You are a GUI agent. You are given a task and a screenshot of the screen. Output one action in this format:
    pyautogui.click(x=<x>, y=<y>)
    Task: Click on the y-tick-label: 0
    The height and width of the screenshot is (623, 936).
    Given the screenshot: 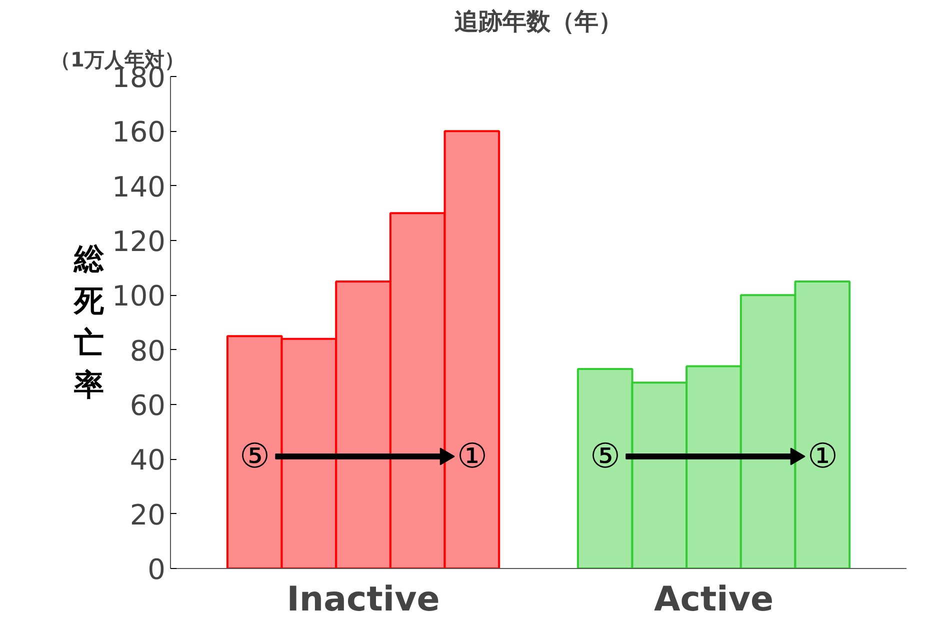 What is the action you would take?
    pyautogui.click(x=157, y=569)
    